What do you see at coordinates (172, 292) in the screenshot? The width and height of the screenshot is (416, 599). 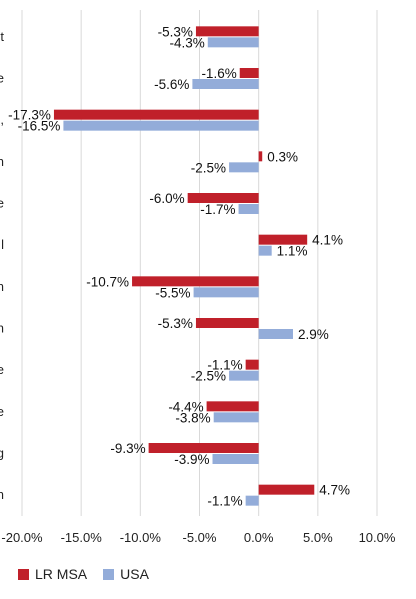 I see `data-label: -5.5%` at bounding box center [172, 292].